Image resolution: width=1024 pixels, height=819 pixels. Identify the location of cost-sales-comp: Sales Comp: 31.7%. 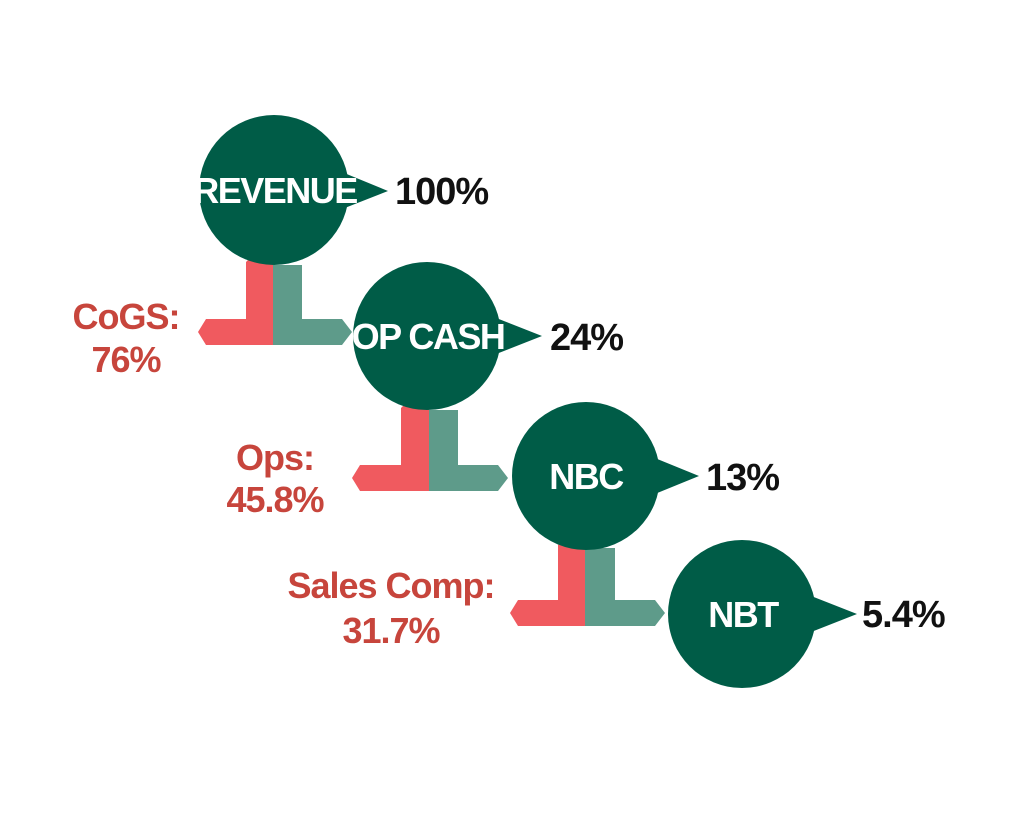
(391, 608).